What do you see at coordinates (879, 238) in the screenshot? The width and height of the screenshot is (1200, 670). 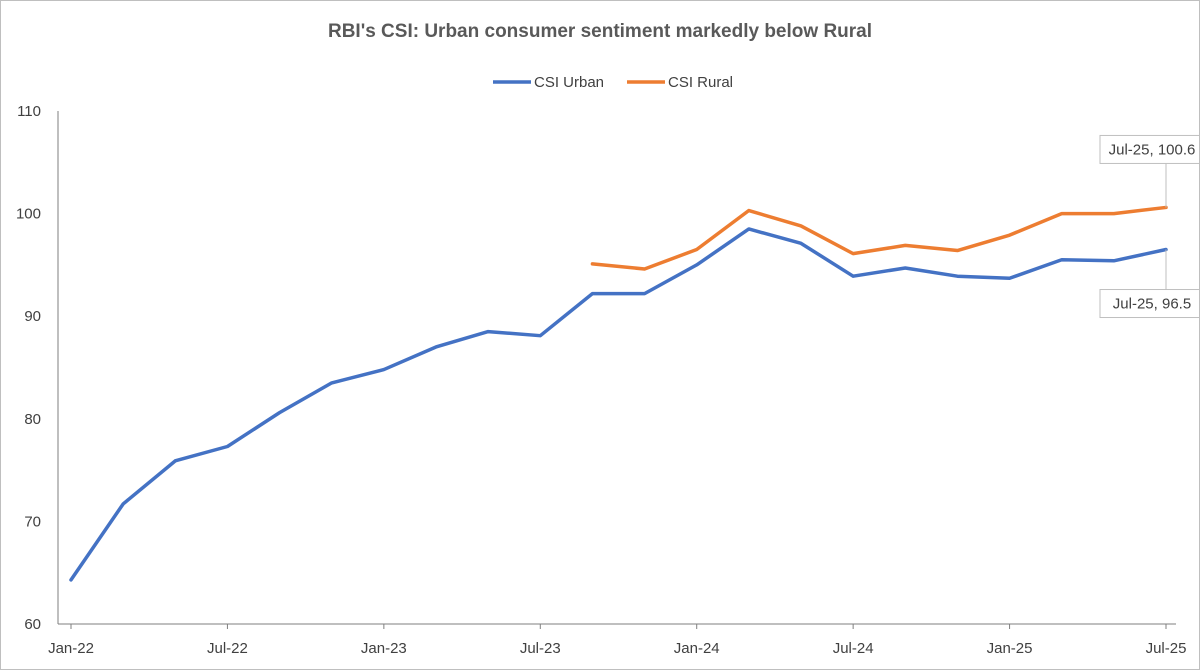 I see `series-line-csi-rural` at bounding box center [879, 238].